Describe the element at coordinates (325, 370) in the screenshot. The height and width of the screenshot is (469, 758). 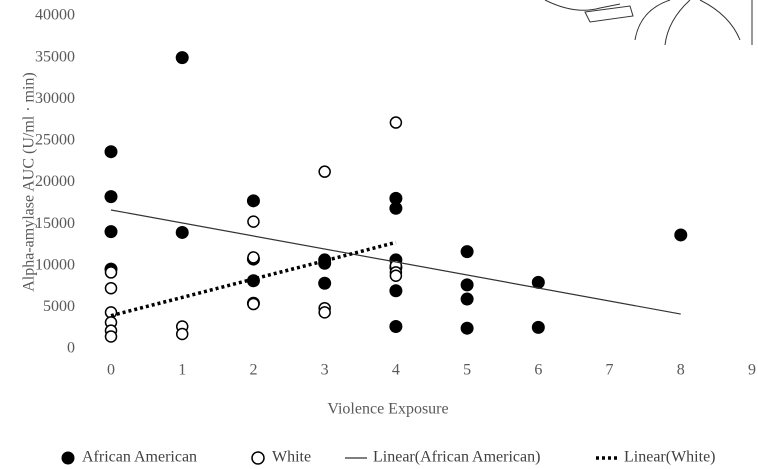
I see `x-tick-label: 3` at that location.